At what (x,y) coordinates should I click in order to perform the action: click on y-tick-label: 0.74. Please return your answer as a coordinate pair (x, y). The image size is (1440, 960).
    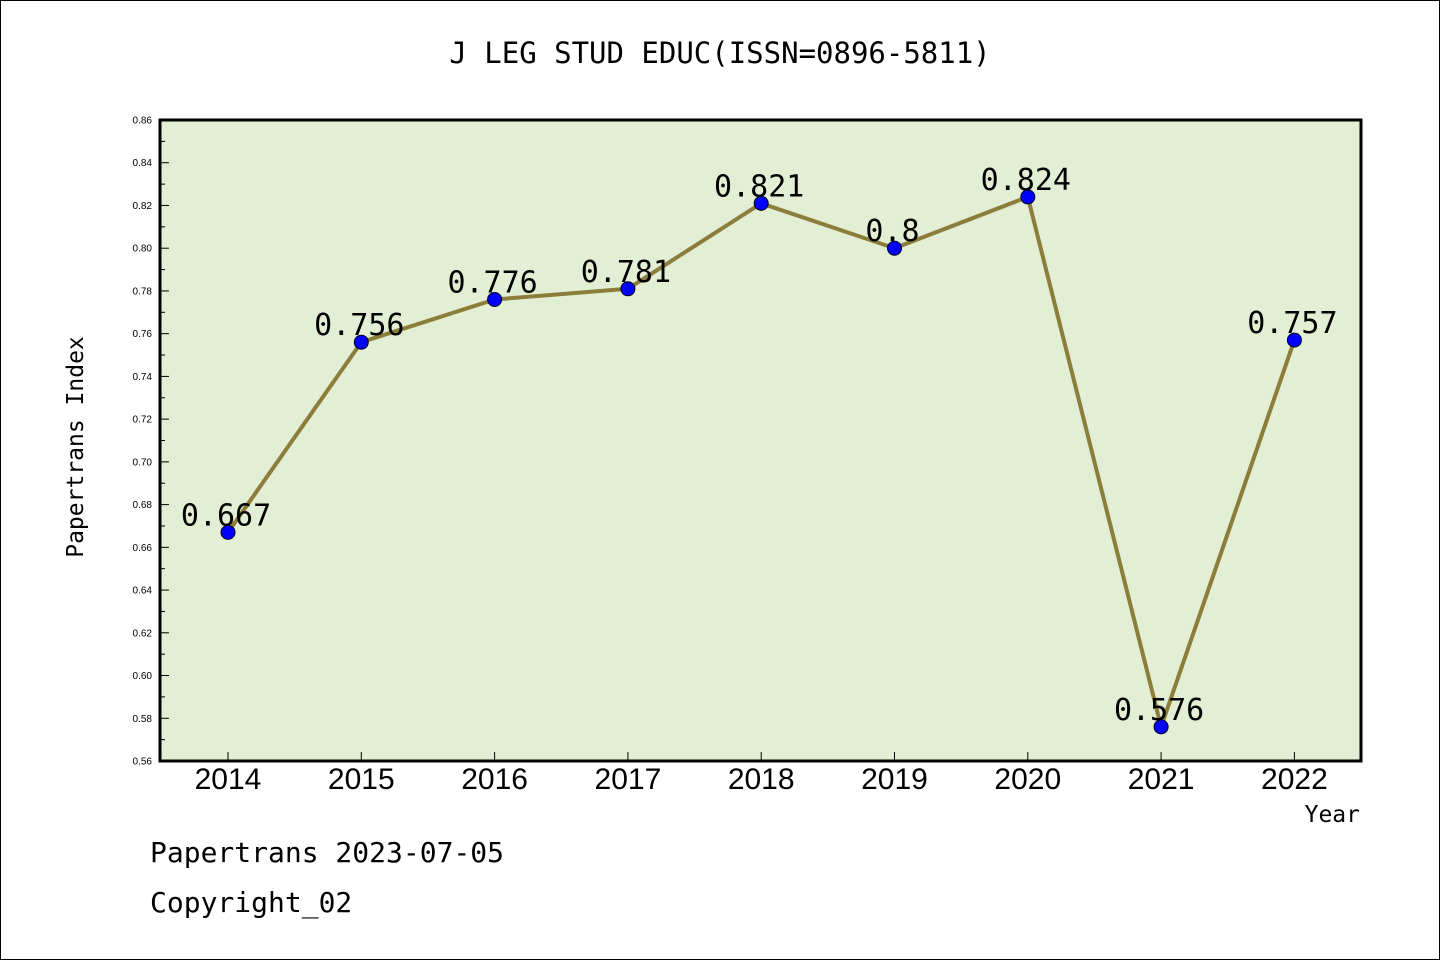
    Looking at the image, I should click on (143, 377).